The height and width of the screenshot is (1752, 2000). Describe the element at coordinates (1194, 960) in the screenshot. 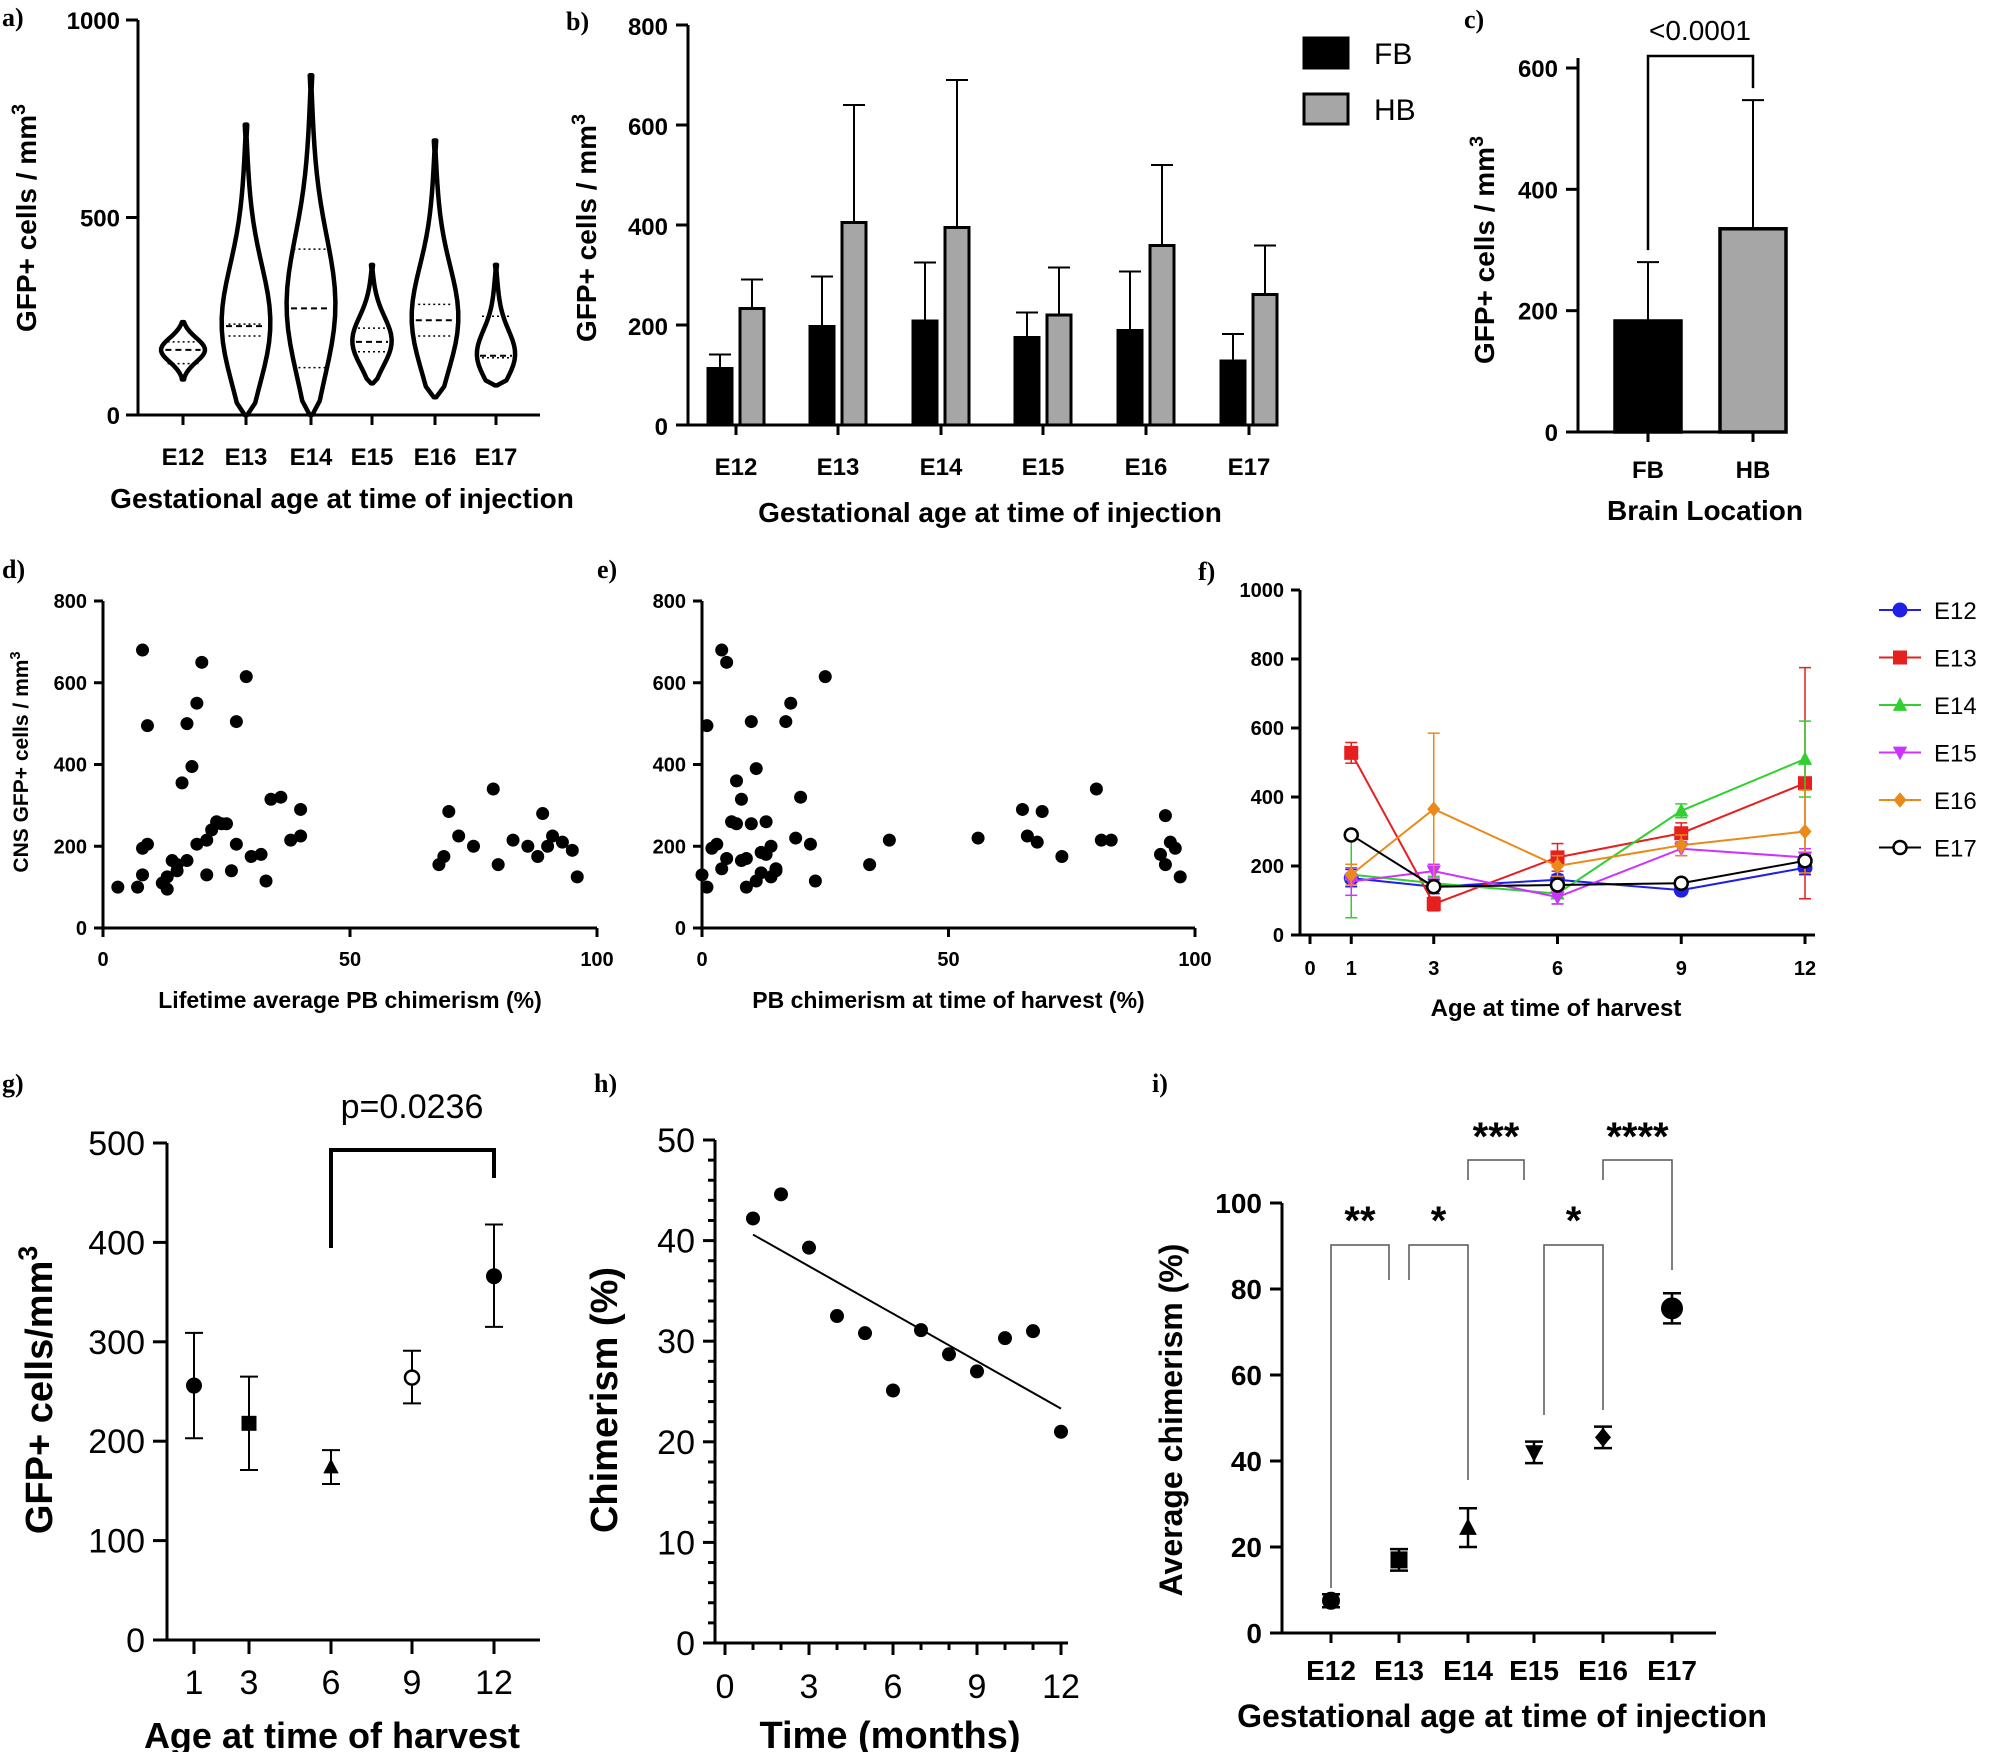

I see `x-tick-label: 100` at that location.